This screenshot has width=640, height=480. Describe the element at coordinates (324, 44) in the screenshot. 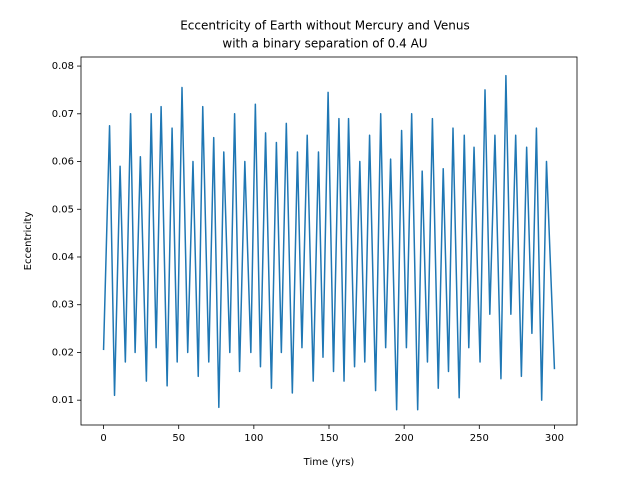

I see `chart-title: with a binary separation of 0.4 AU` at that location.